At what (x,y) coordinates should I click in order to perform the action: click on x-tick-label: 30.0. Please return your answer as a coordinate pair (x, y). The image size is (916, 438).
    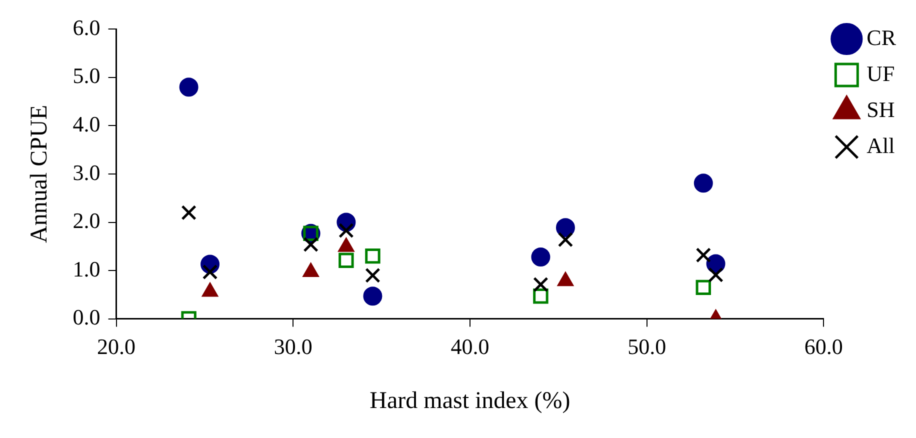
    Looking at the image, I should click on (293, 346).